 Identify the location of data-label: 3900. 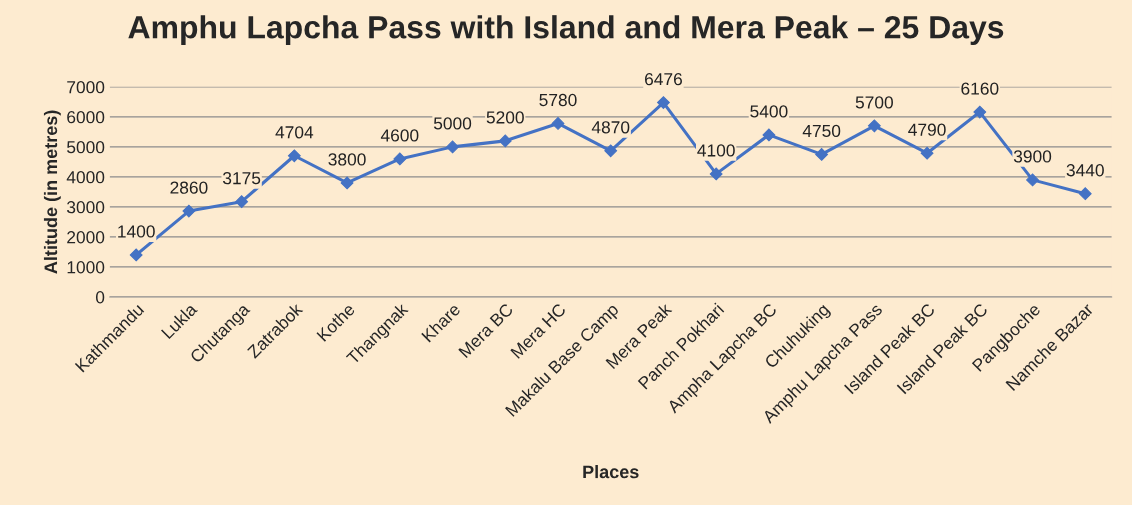
(1032, 156).